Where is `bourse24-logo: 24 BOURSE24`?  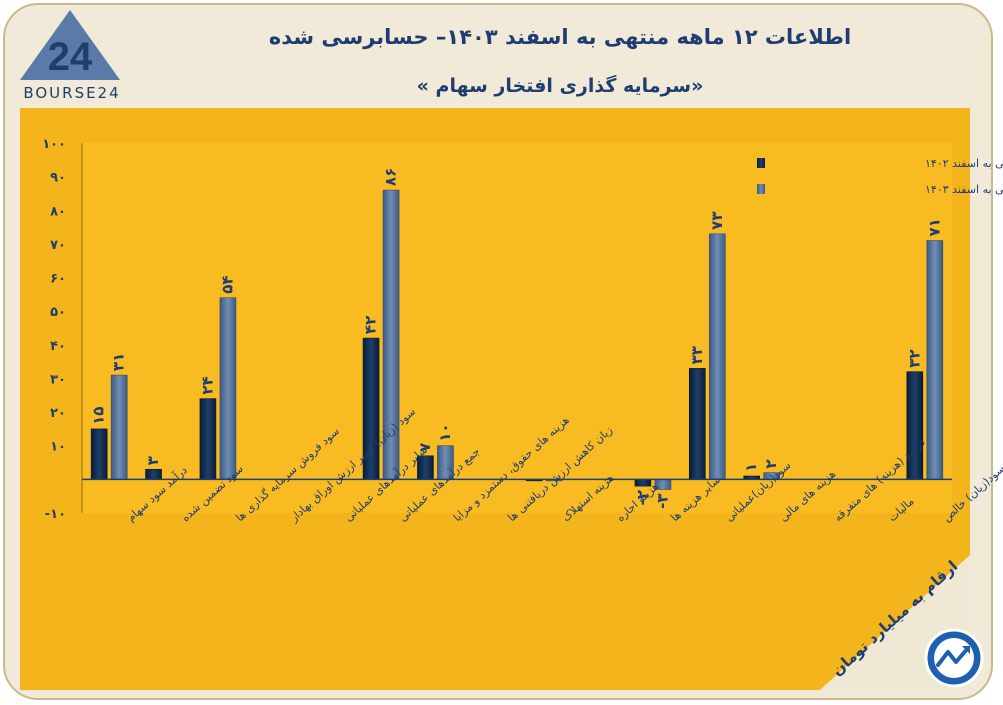 bourse24-logo: 24 BOURSE24 is located at coordinates (70, 56).